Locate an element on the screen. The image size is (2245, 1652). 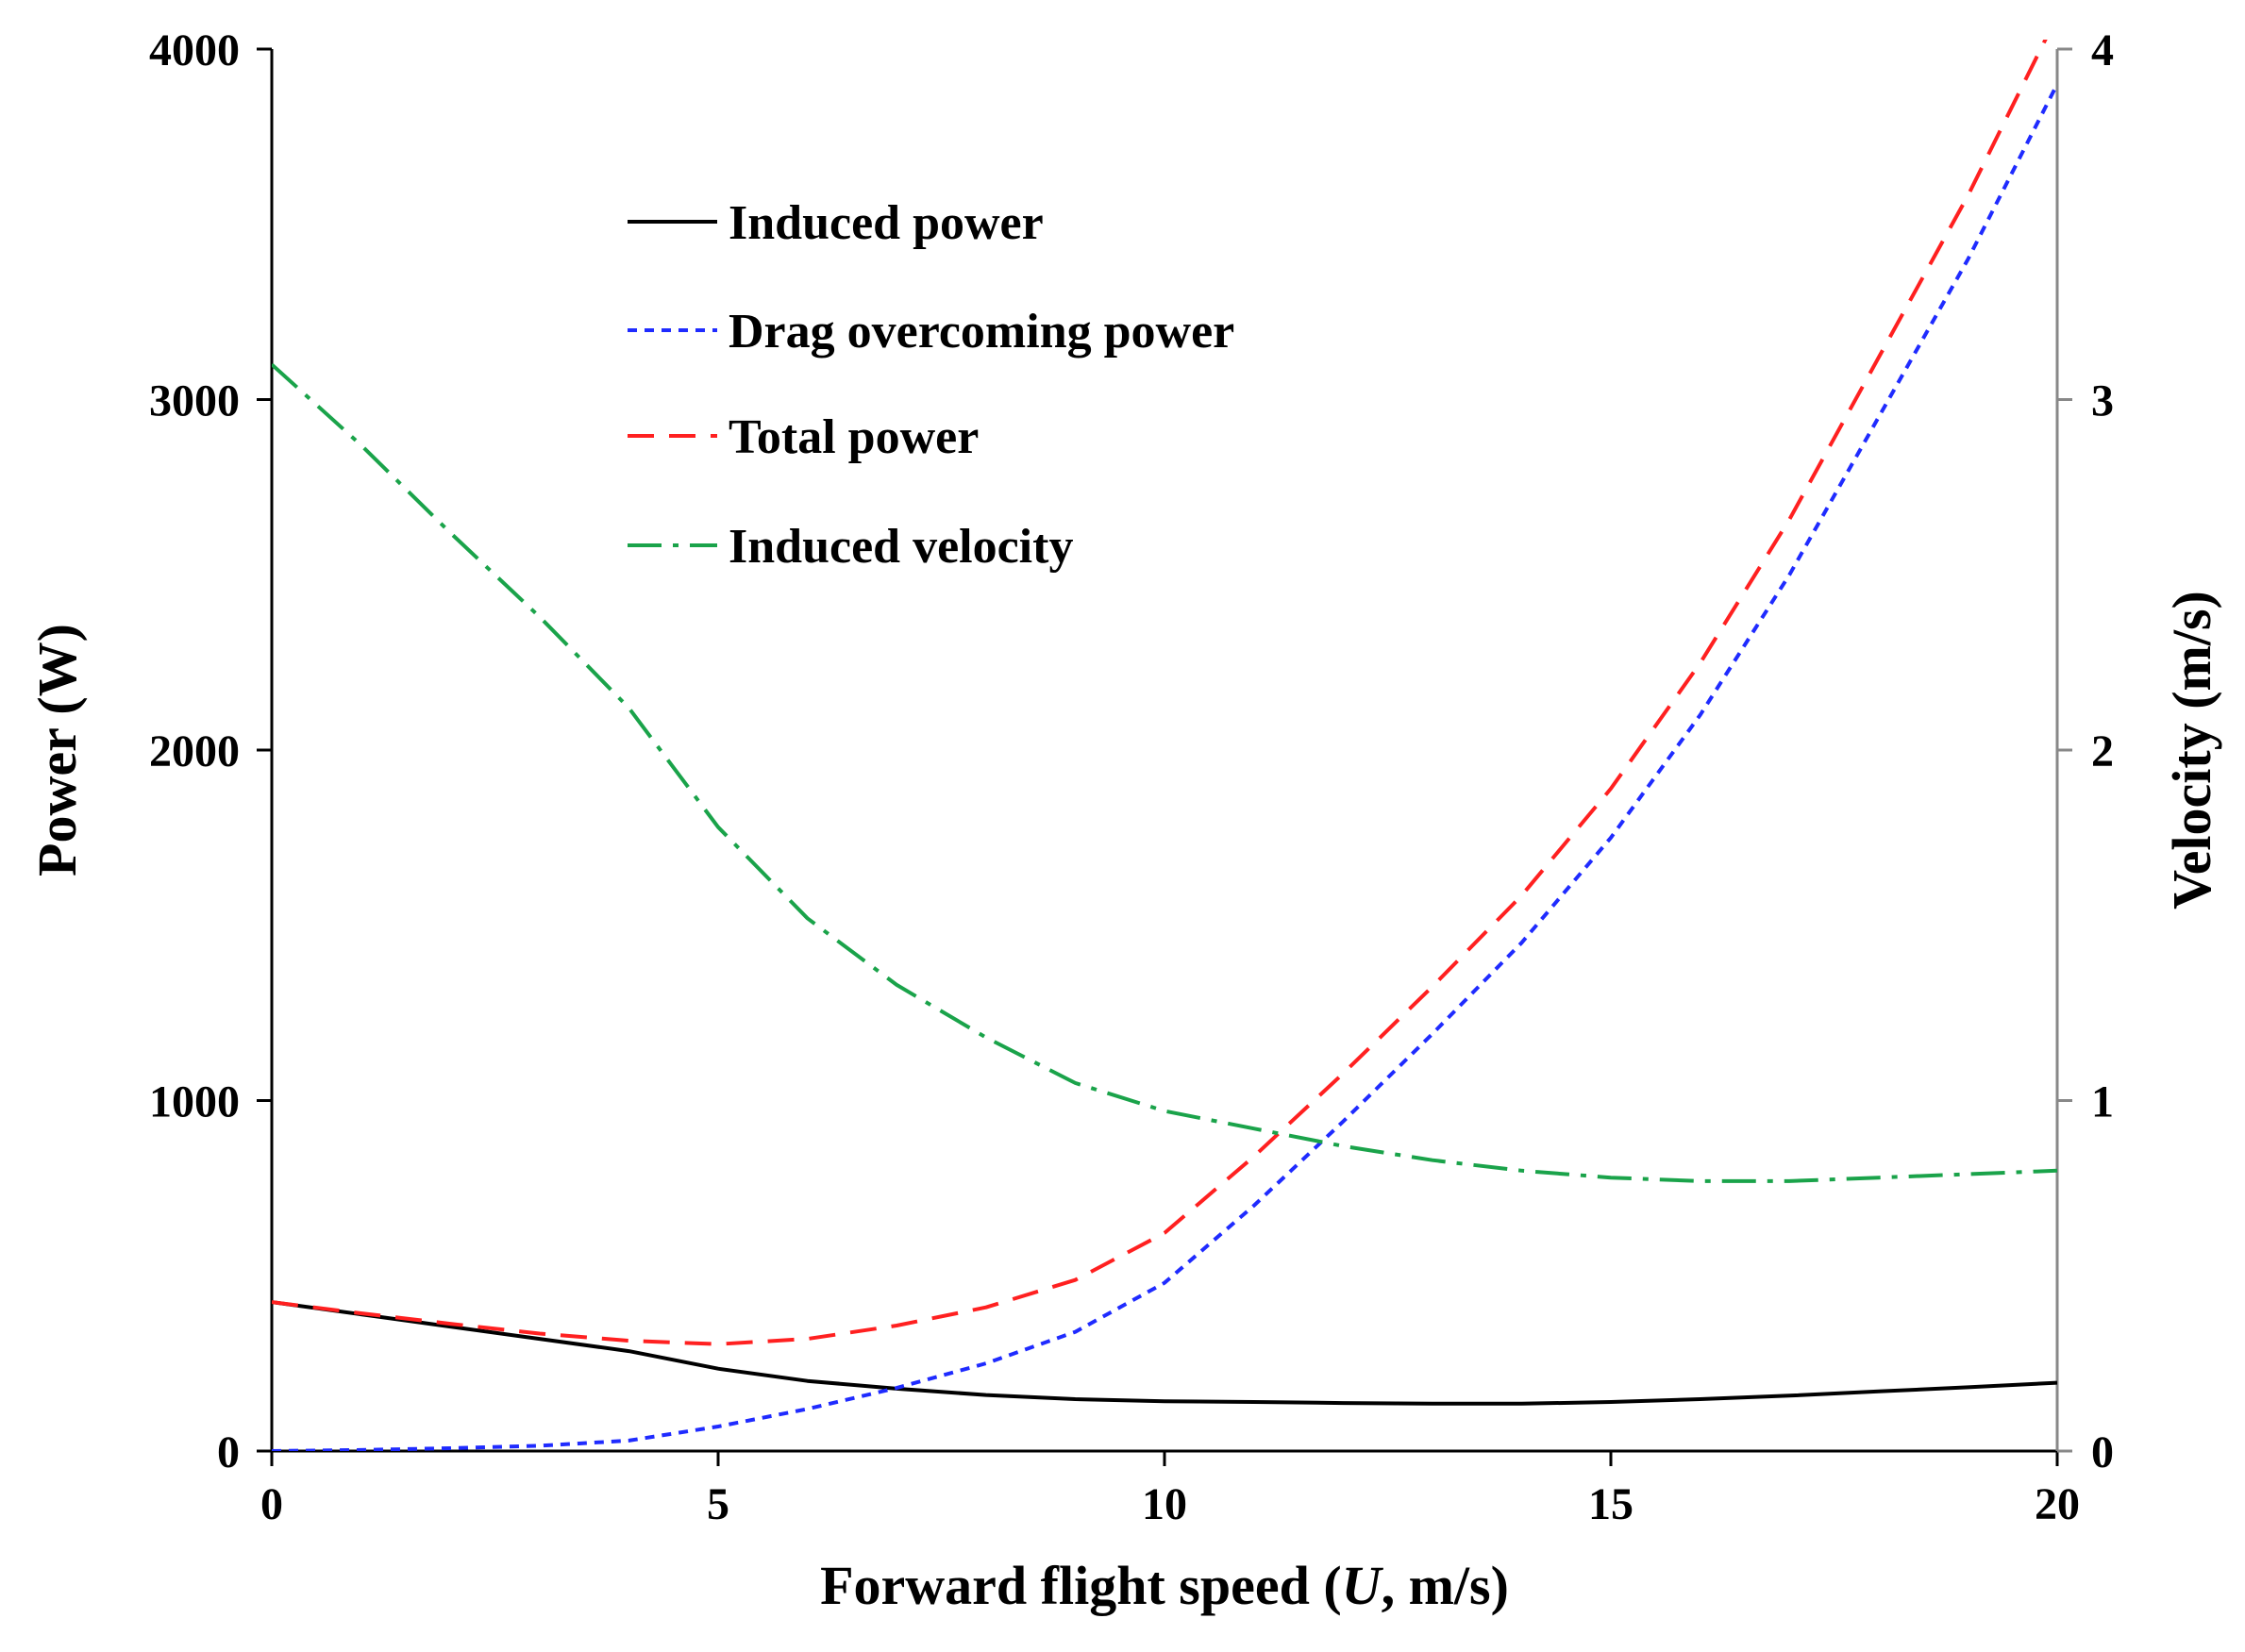
x-axis-title: Forward flight speed (U, m/s) is located at coordinates (1164, 1585).